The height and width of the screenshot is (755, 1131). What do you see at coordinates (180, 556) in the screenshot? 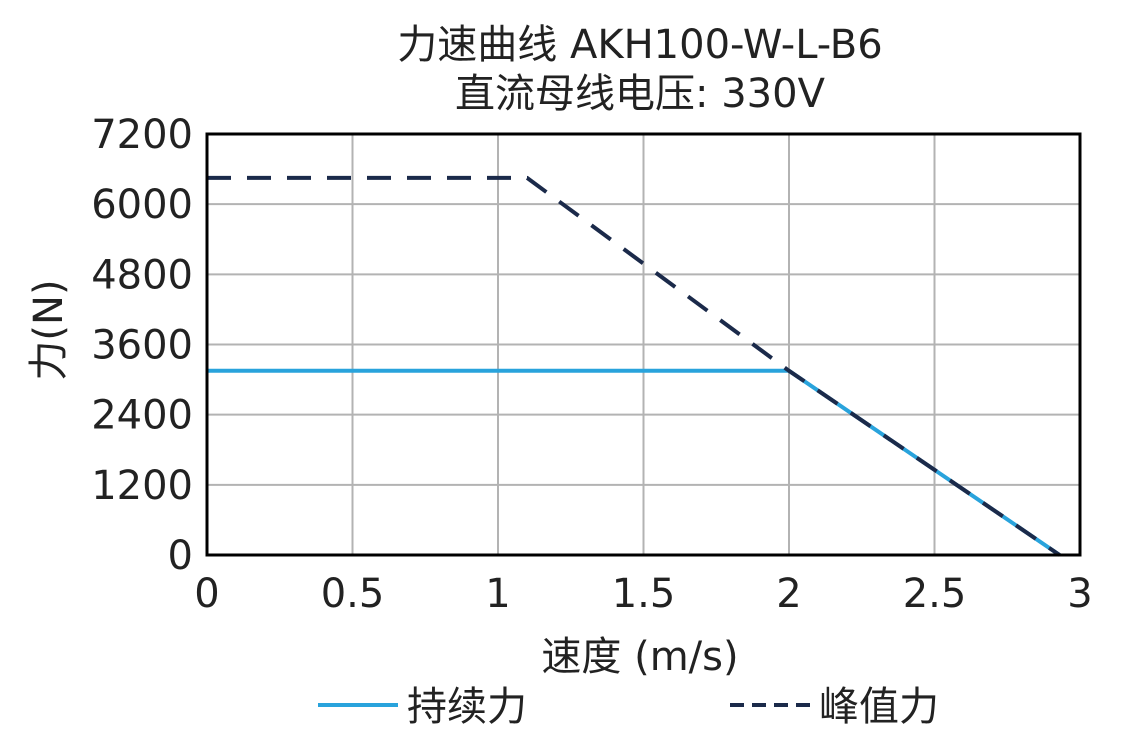
I see `y-tick-label: 0` at bounding box center [180, 556].